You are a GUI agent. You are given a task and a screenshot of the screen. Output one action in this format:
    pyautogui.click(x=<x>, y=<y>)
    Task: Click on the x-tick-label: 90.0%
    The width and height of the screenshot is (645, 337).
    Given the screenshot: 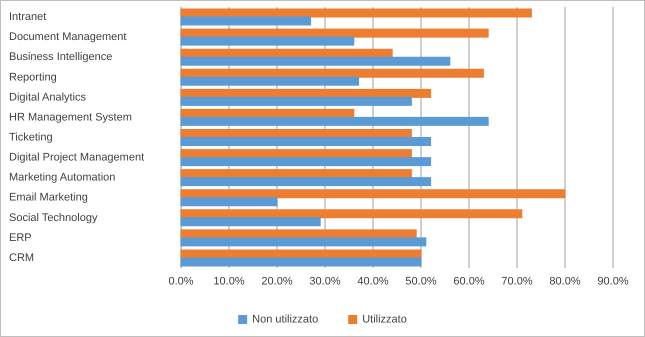 What is the action you would take?
    pyautogui.click(x=613, y=282)
    